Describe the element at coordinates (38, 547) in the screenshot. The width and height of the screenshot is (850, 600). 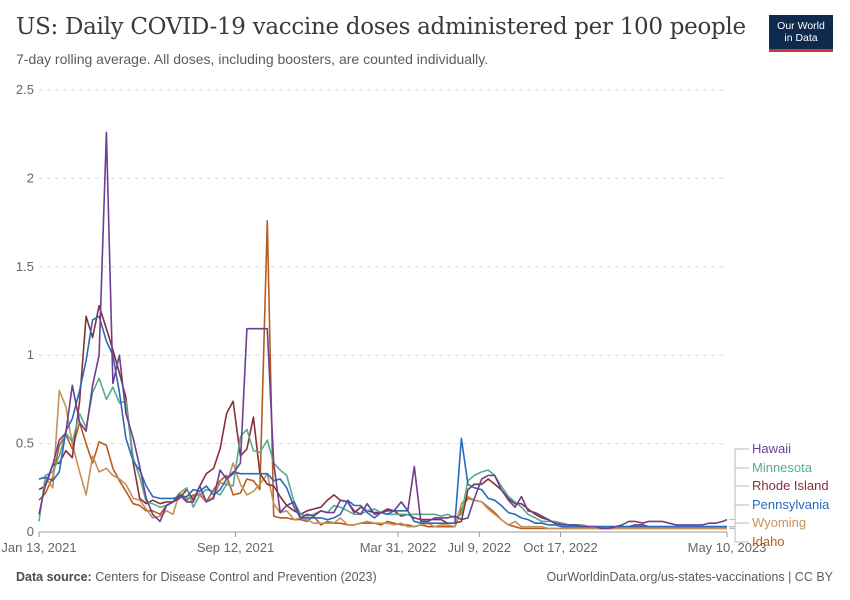
I see `x-tick-label: Jan 13, 2021` at that location.